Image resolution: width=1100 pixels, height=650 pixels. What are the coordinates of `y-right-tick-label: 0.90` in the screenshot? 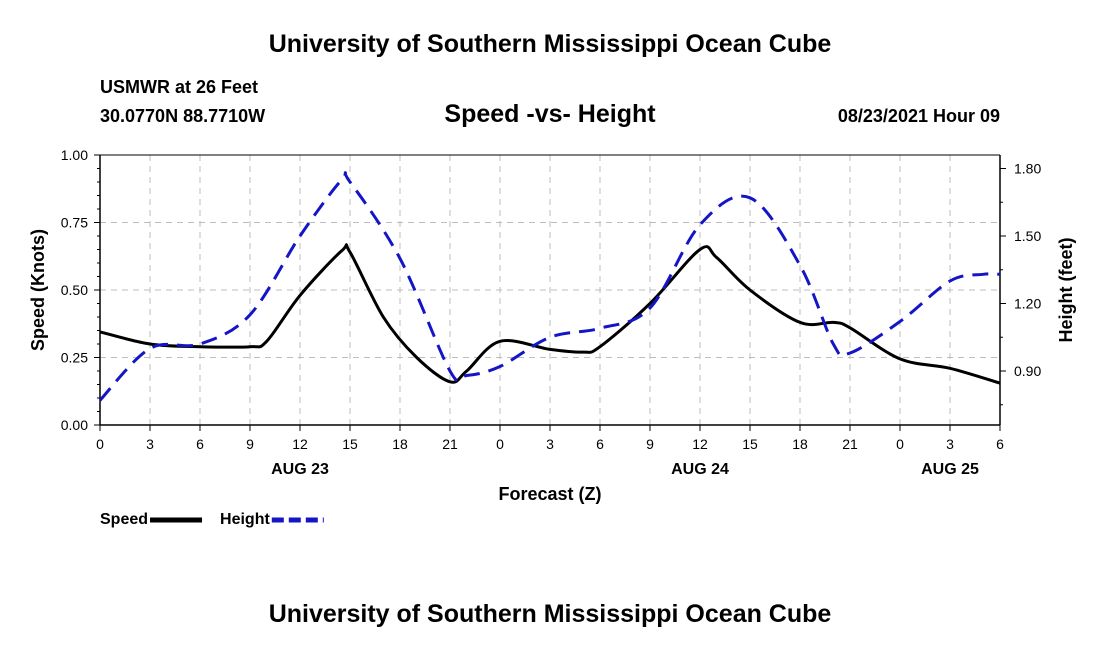 It's located at (1027, 371).